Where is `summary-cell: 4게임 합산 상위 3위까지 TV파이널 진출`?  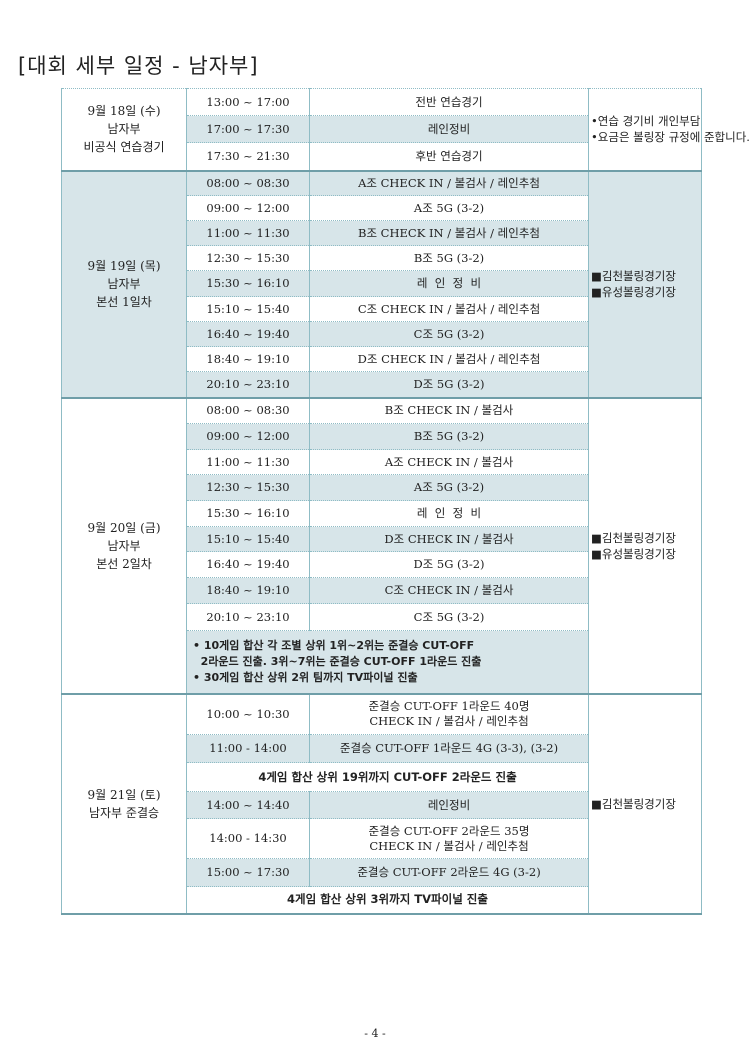
summary-cell: 4게임 합산 상위 3위까지 TV파이널 진출 is located at coordinates (387, 900).